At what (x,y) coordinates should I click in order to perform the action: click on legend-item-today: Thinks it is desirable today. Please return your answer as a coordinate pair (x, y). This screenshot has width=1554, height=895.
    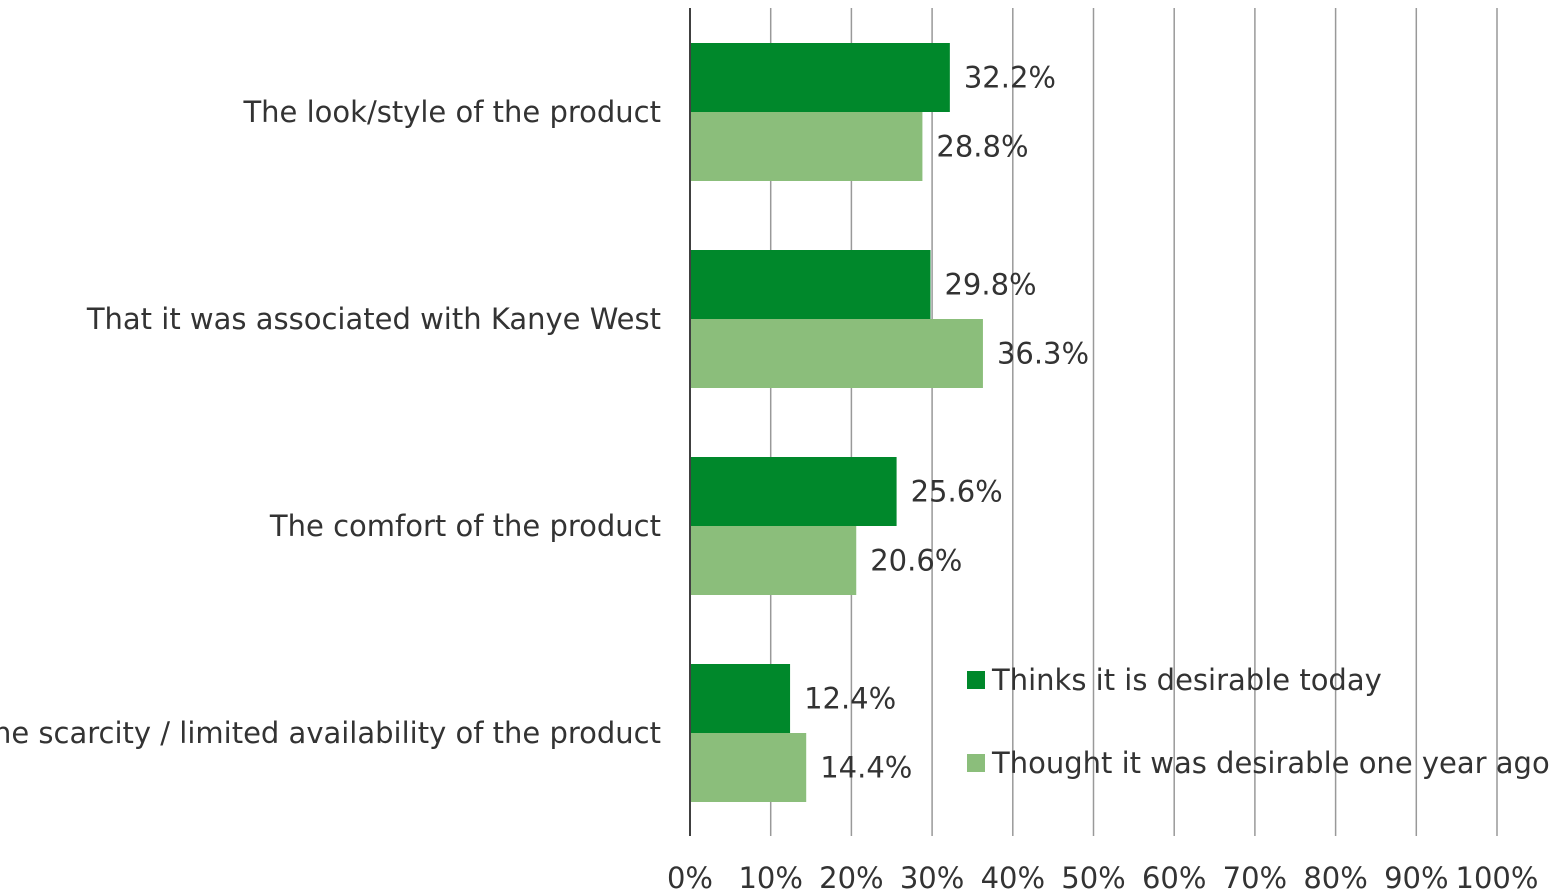
    Looking at the image, I should click on (1174, 680).